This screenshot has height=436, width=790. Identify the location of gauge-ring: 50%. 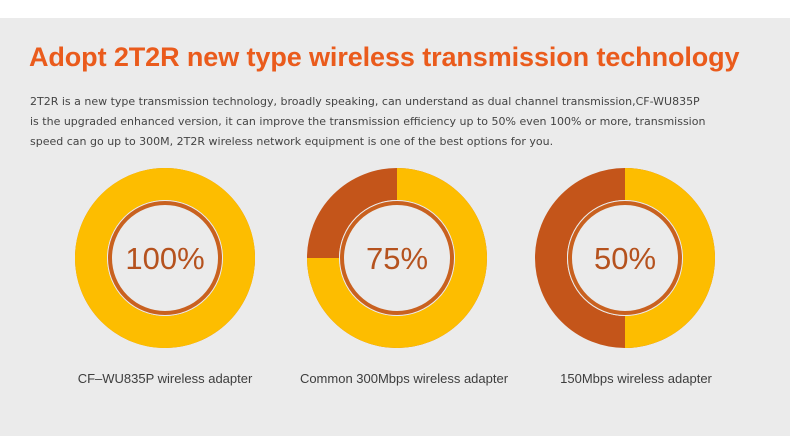
(625, 258).